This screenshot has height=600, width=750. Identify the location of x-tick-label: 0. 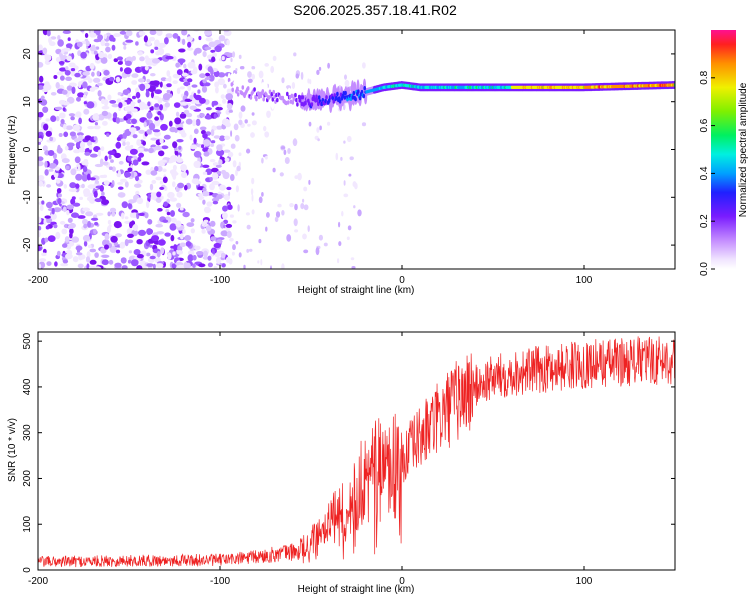
(402, 280).